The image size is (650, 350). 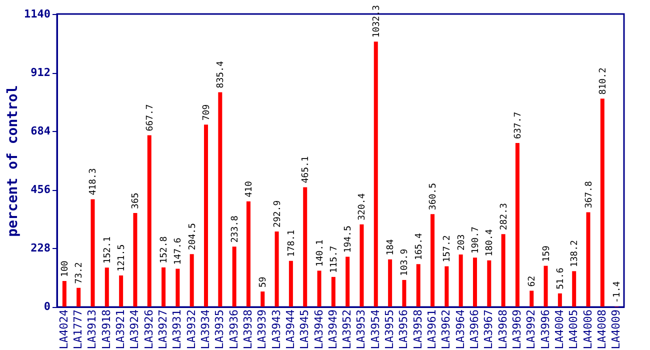 I want to click on data-label: 292.9, so click(x=277, y=214).